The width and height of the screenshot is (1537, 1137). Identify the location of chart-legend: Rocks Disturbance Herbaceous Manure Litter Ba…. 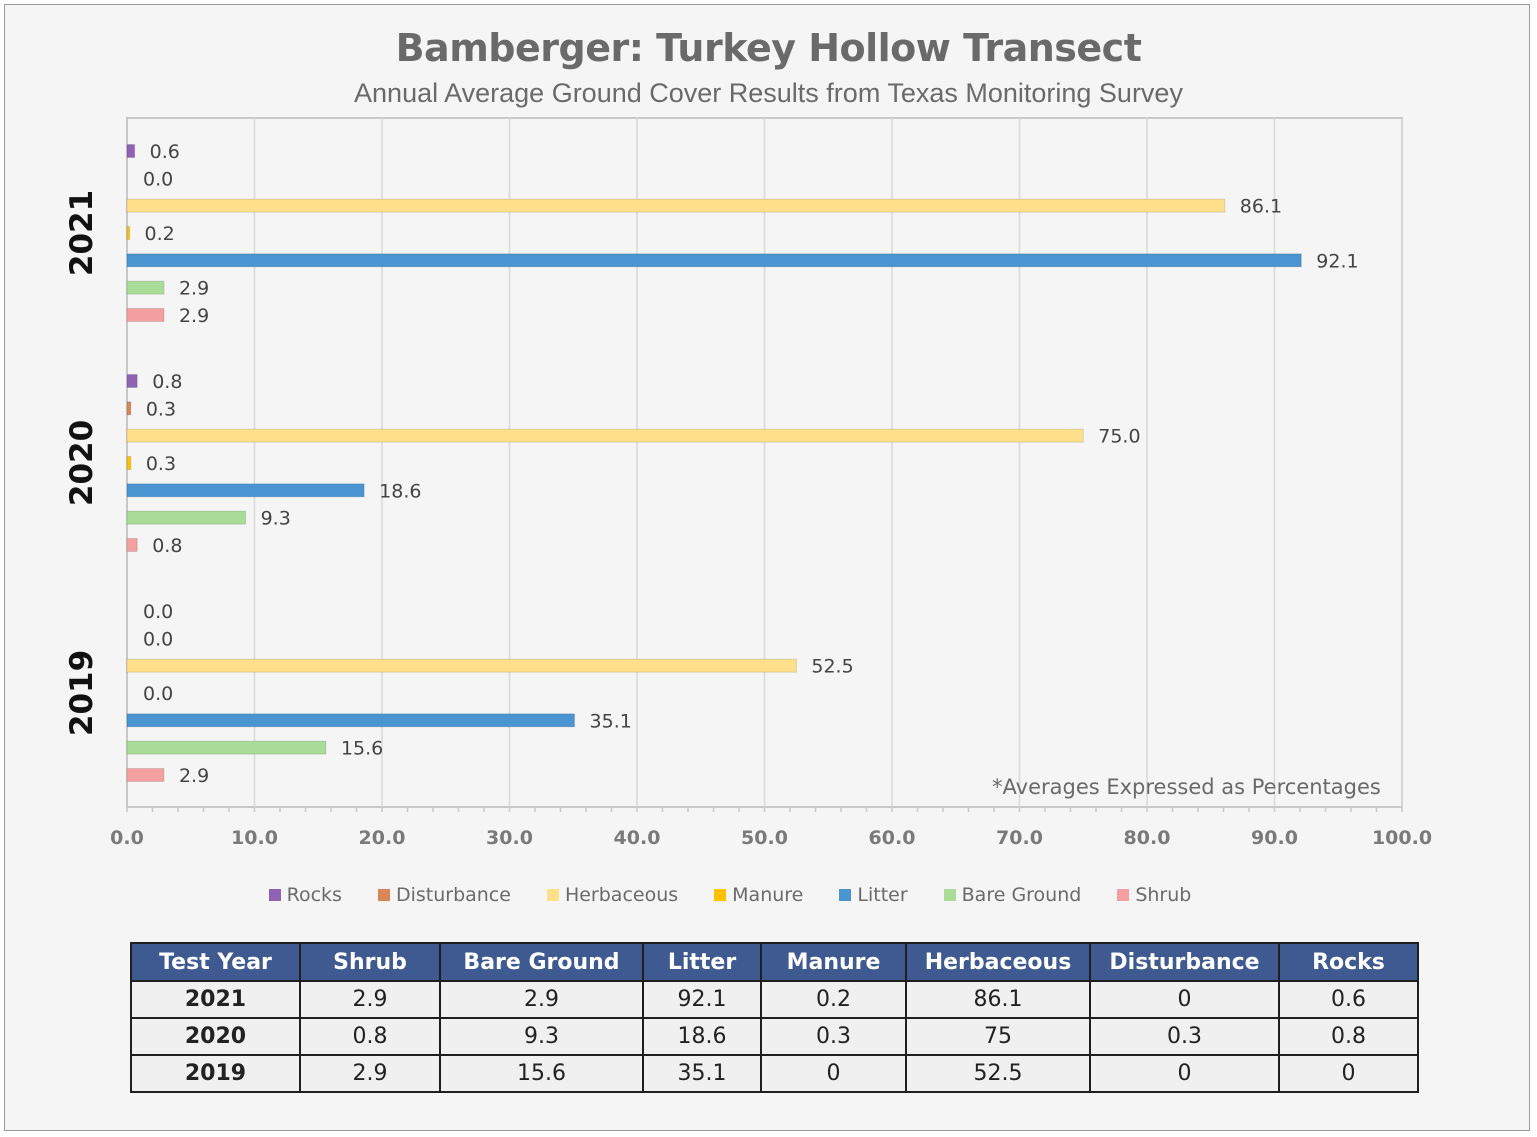
(730, 895).